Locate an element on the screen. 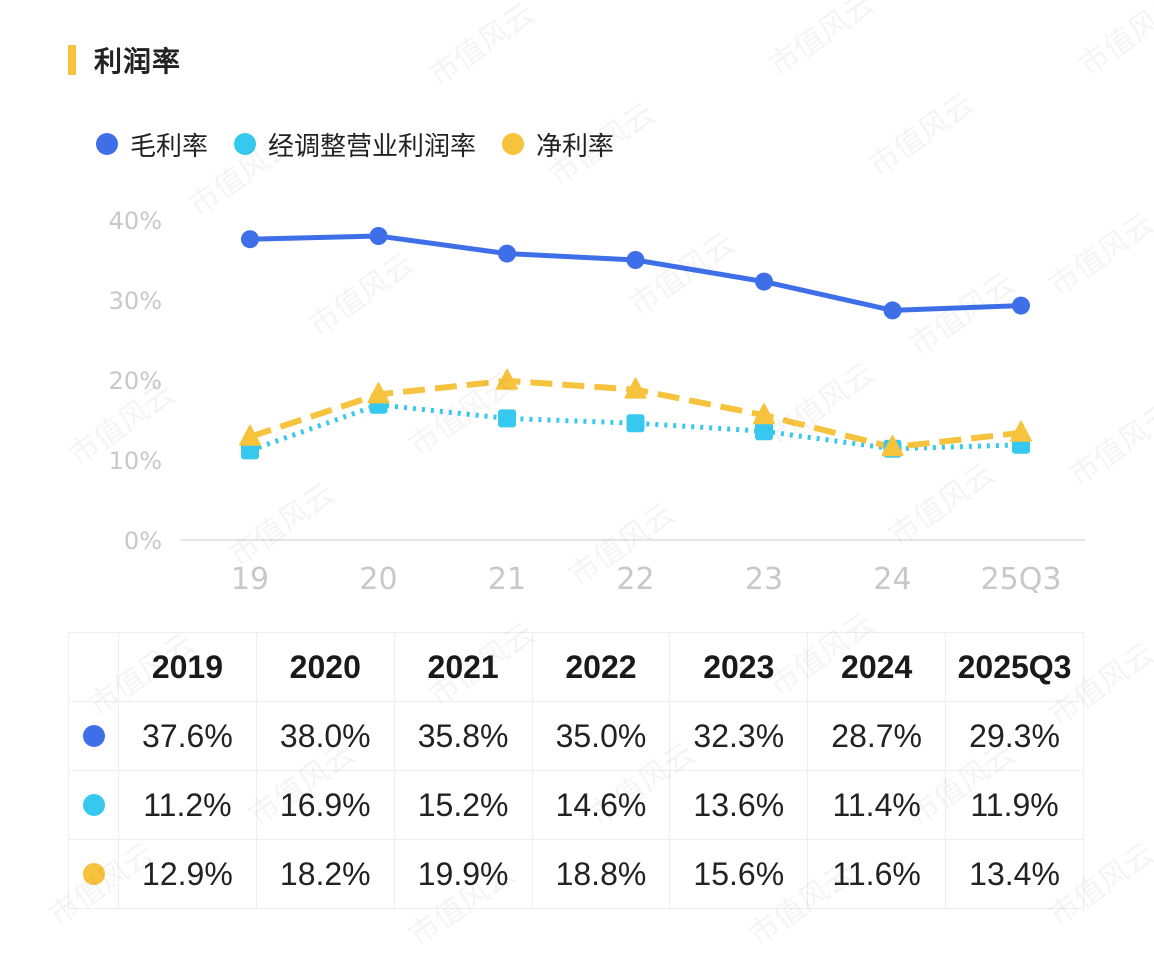  table-cell: 16.9% is located at coordinates (325, 805).